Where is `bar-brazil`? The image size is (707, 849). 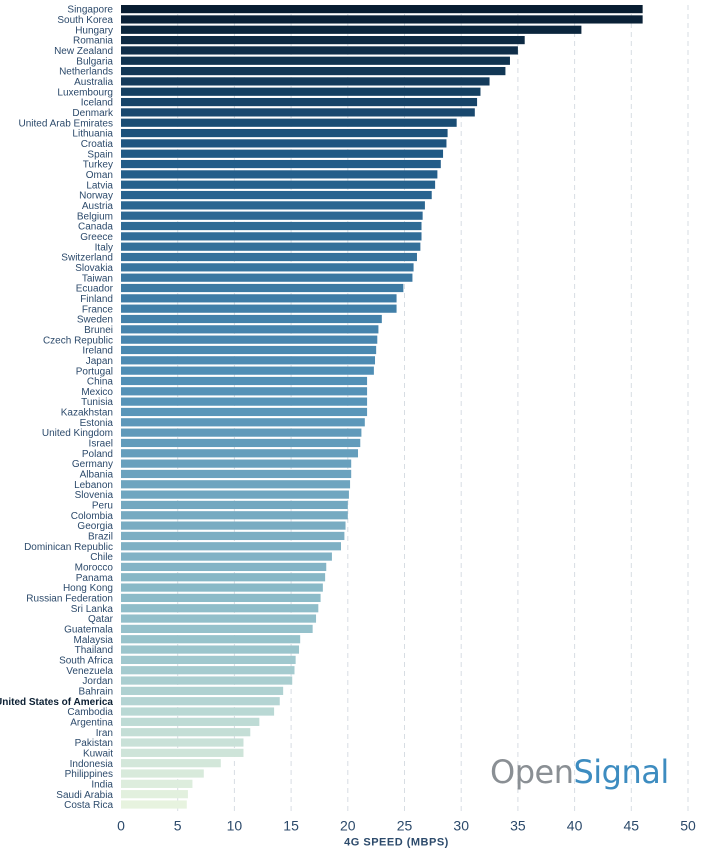
bar-brazil is located at coordinates (233, 536).